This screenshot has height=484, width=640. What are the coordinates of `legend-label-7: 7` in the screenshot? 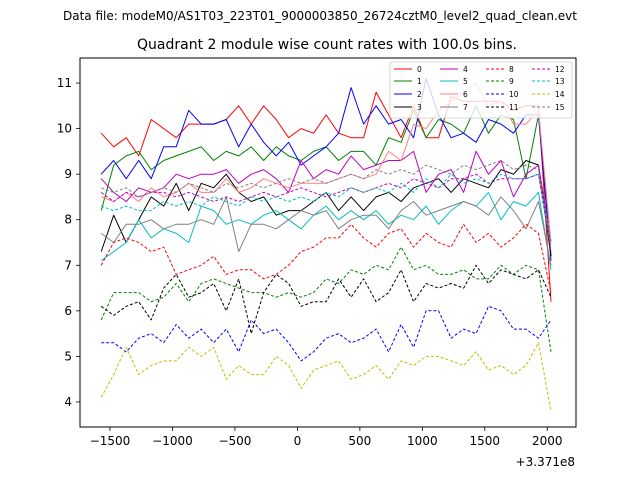 It's located at (465, 107).